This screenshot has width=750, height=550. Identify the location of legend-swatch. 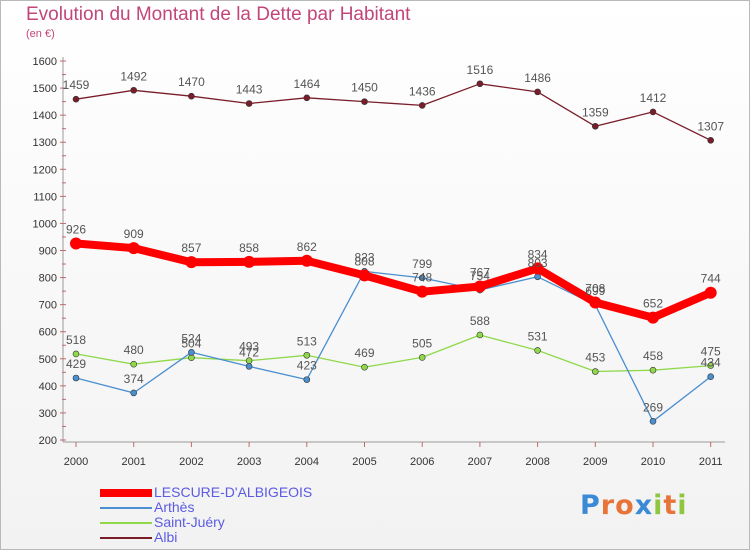
(126, 523).